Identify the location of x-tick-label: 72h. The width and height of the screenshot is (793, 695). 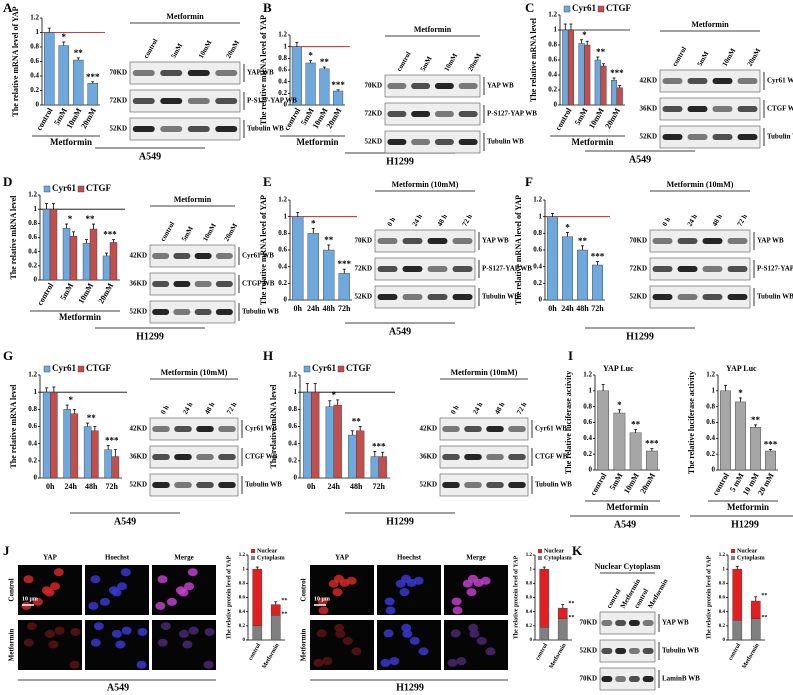
(379, 486).